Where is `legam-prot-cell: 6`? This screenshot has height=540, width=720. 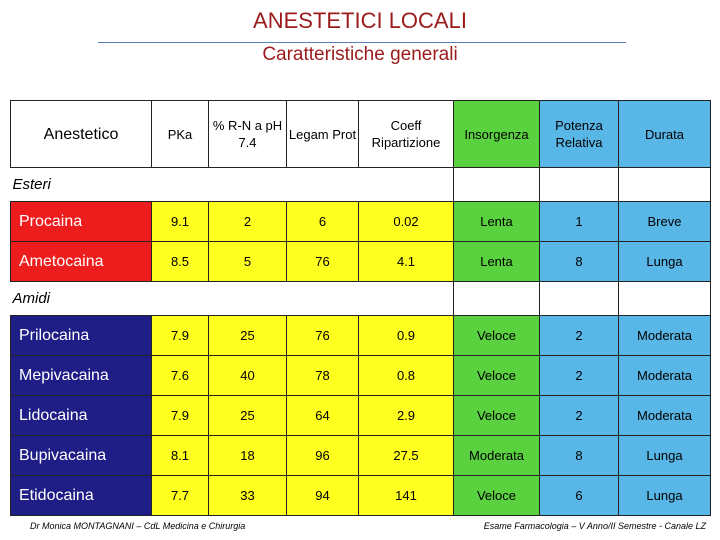 legam-prot-cell: 6 is located at coordinates (322, 221).